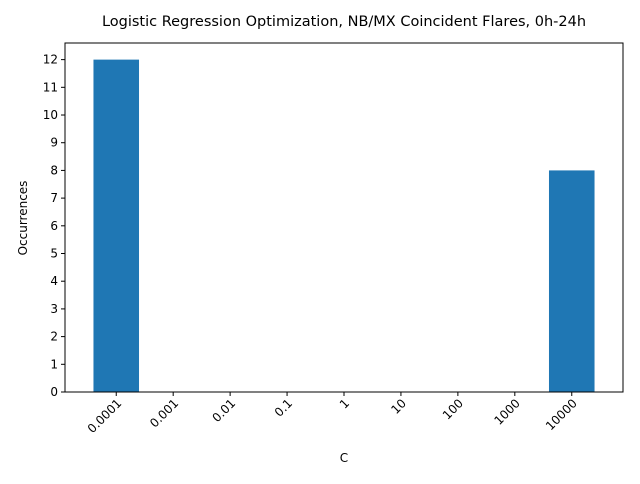 This screenshot has width=640, height=484. I want to click on y-tick-label: 2, so click(54, 337).